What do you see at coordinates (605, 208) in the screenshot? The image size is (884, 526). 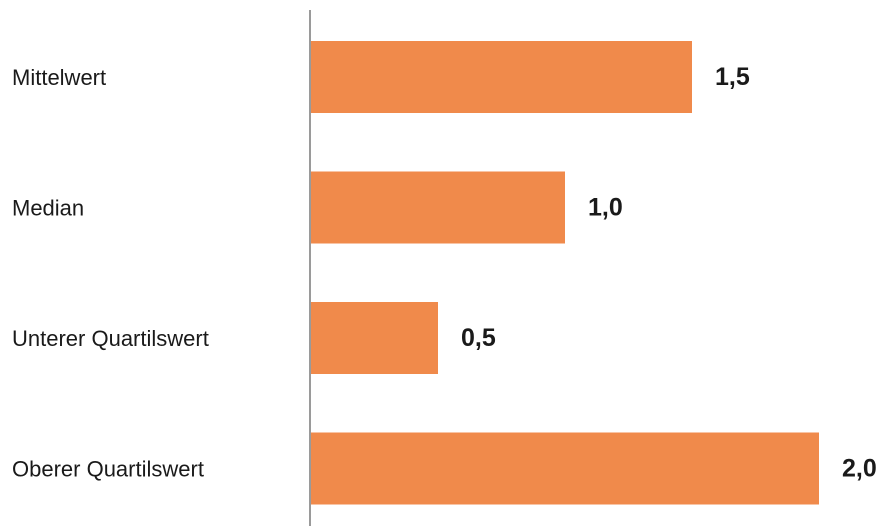 I see `data-label-1: 1,0` at bounding box center [605, 208].